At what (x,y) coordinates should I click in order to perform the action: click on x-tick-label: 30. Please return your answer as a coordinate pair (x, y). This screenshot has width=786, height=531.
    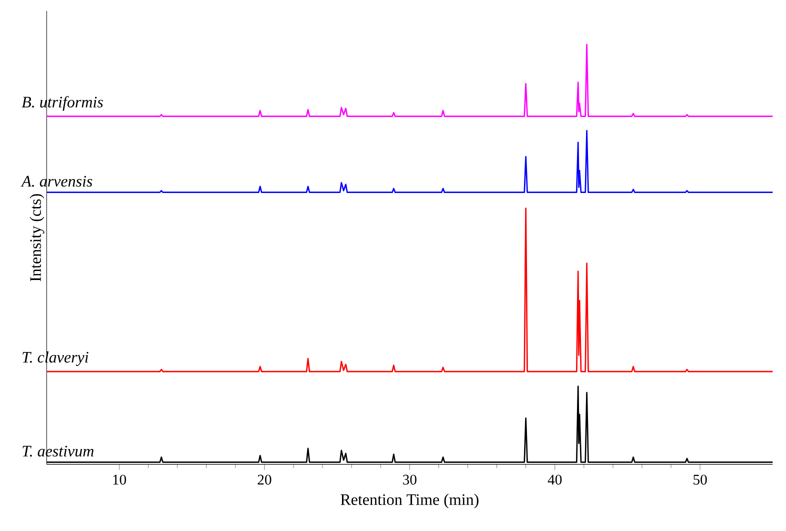
    Looking at the image, I should click on (409, 479).